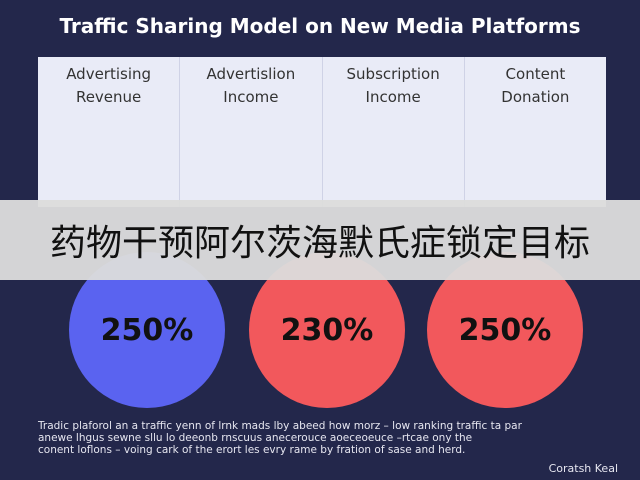 This screenshot has height=480, width=640. I want to click on signature: Coratsh Keal, so click(583, 468).